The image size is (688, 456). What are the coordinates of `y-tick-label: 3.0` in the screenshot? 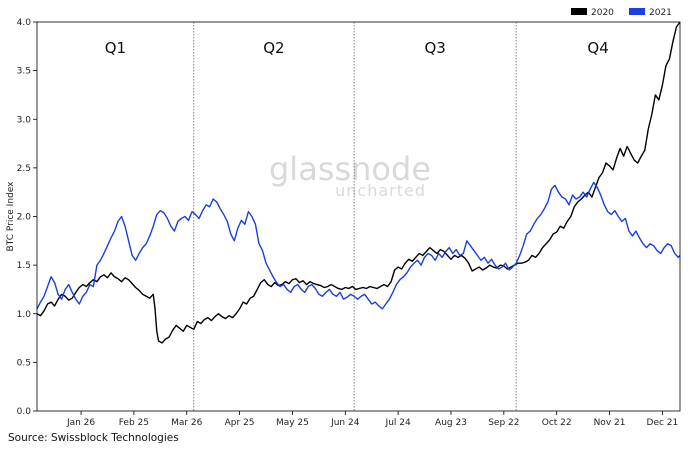 It's located at (24, 120).